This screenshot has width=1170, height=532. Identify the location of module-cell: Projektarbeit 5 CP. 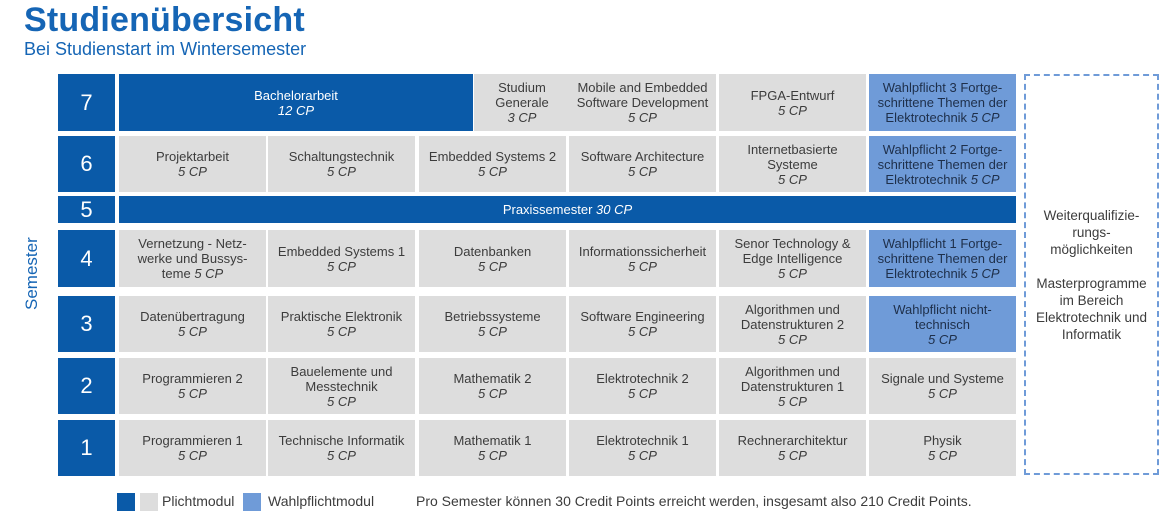
(192, 164).